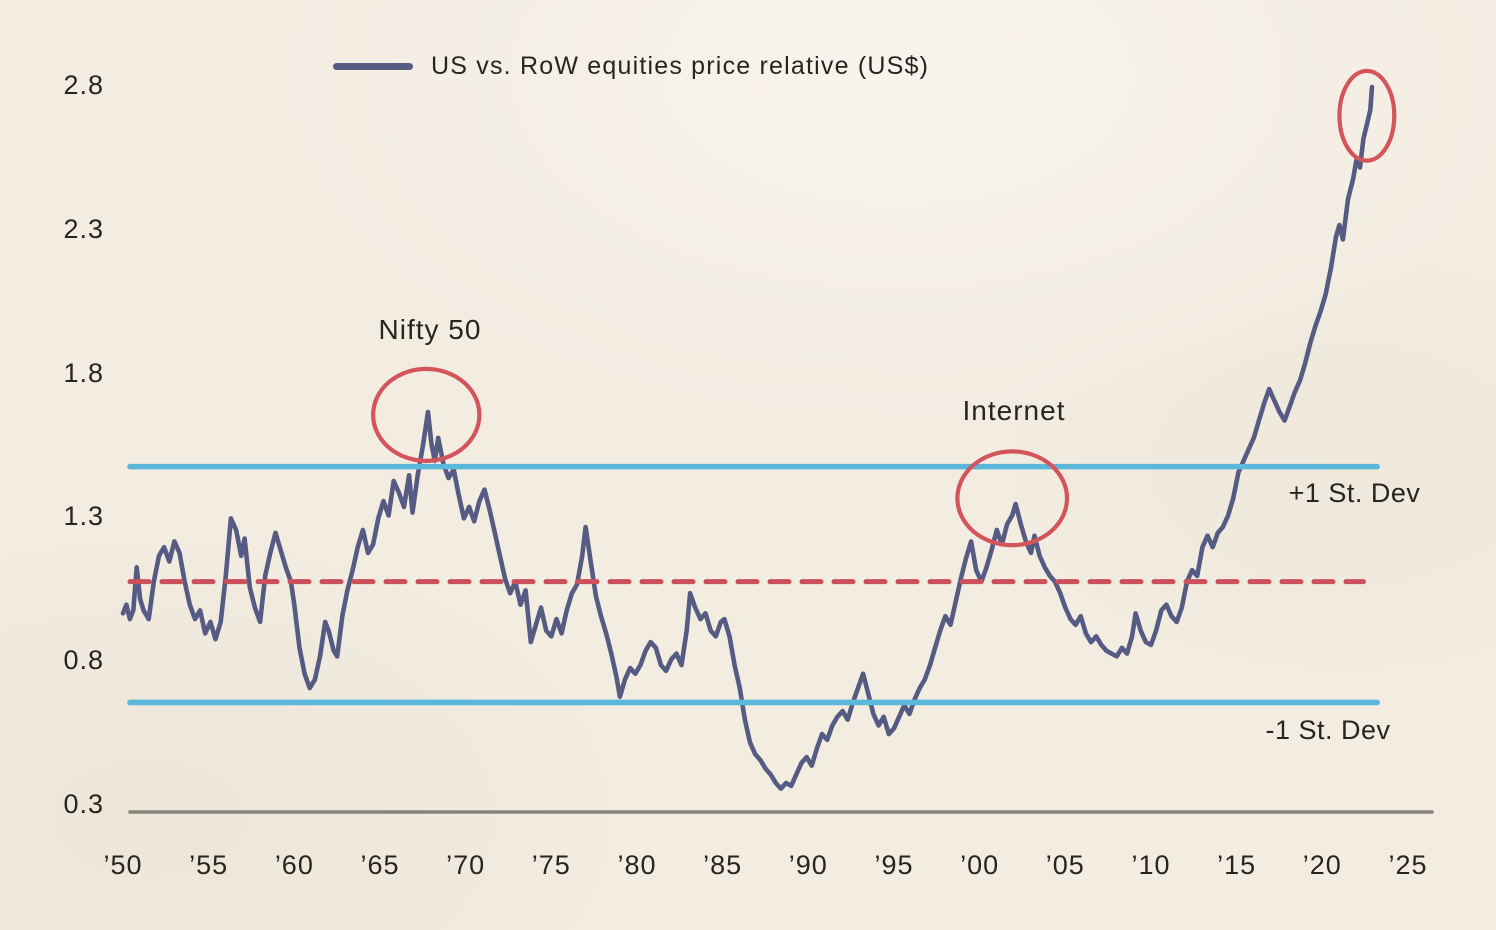  I want to click on x-tick-label: ’15, so click(1237, 865).